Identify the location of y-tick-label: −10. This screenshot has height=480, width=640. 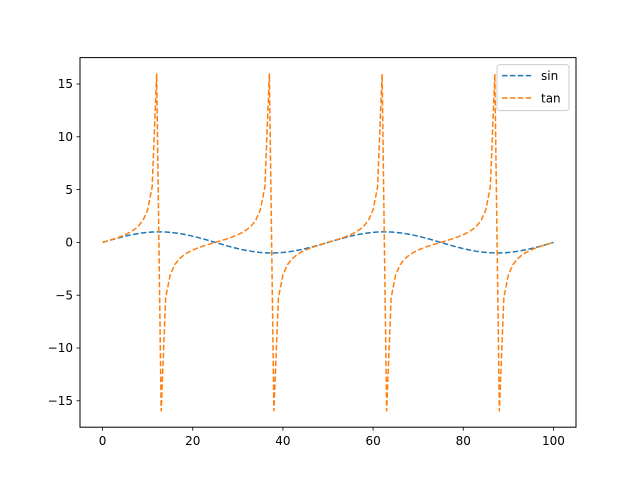
(60, 348).